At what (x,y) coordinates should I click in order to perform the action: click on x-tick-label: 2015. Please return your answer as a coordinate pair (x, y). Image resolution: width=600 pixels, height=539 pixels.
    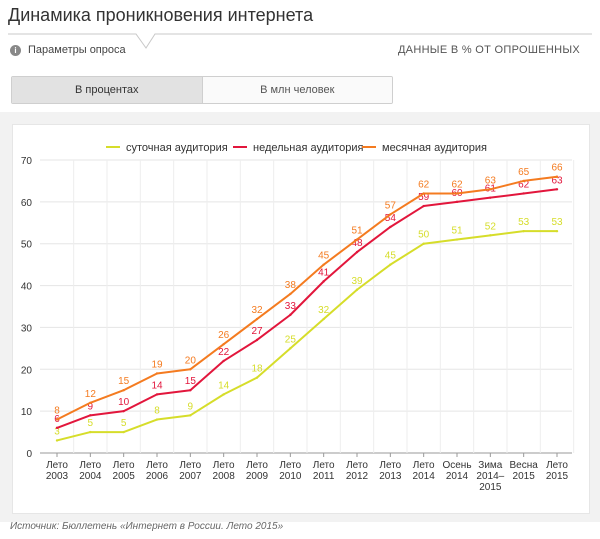
    Looking at the image, I should click on (524, 476).